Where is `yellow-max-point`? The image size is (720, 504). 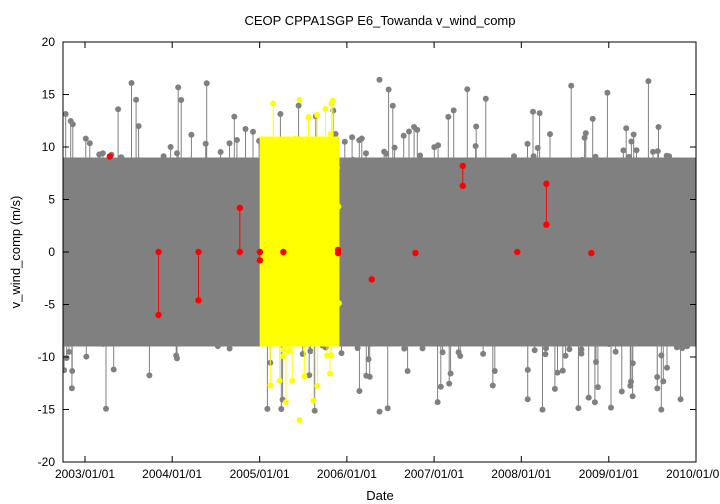
yellow-max-point is located at coordinates (299, 99).